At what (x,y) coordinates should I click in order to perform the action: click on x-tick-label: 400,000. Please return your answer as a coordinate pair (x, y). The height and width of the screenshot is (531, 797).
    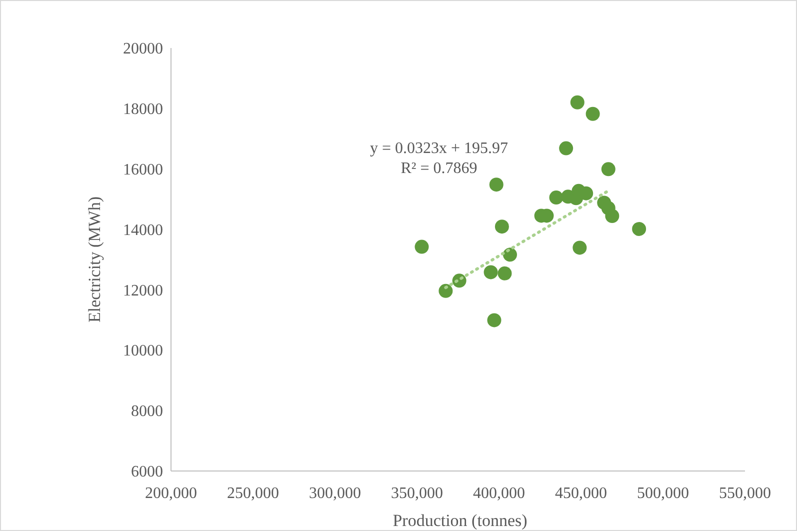
    Looking at the image, I should click on (499, 493).